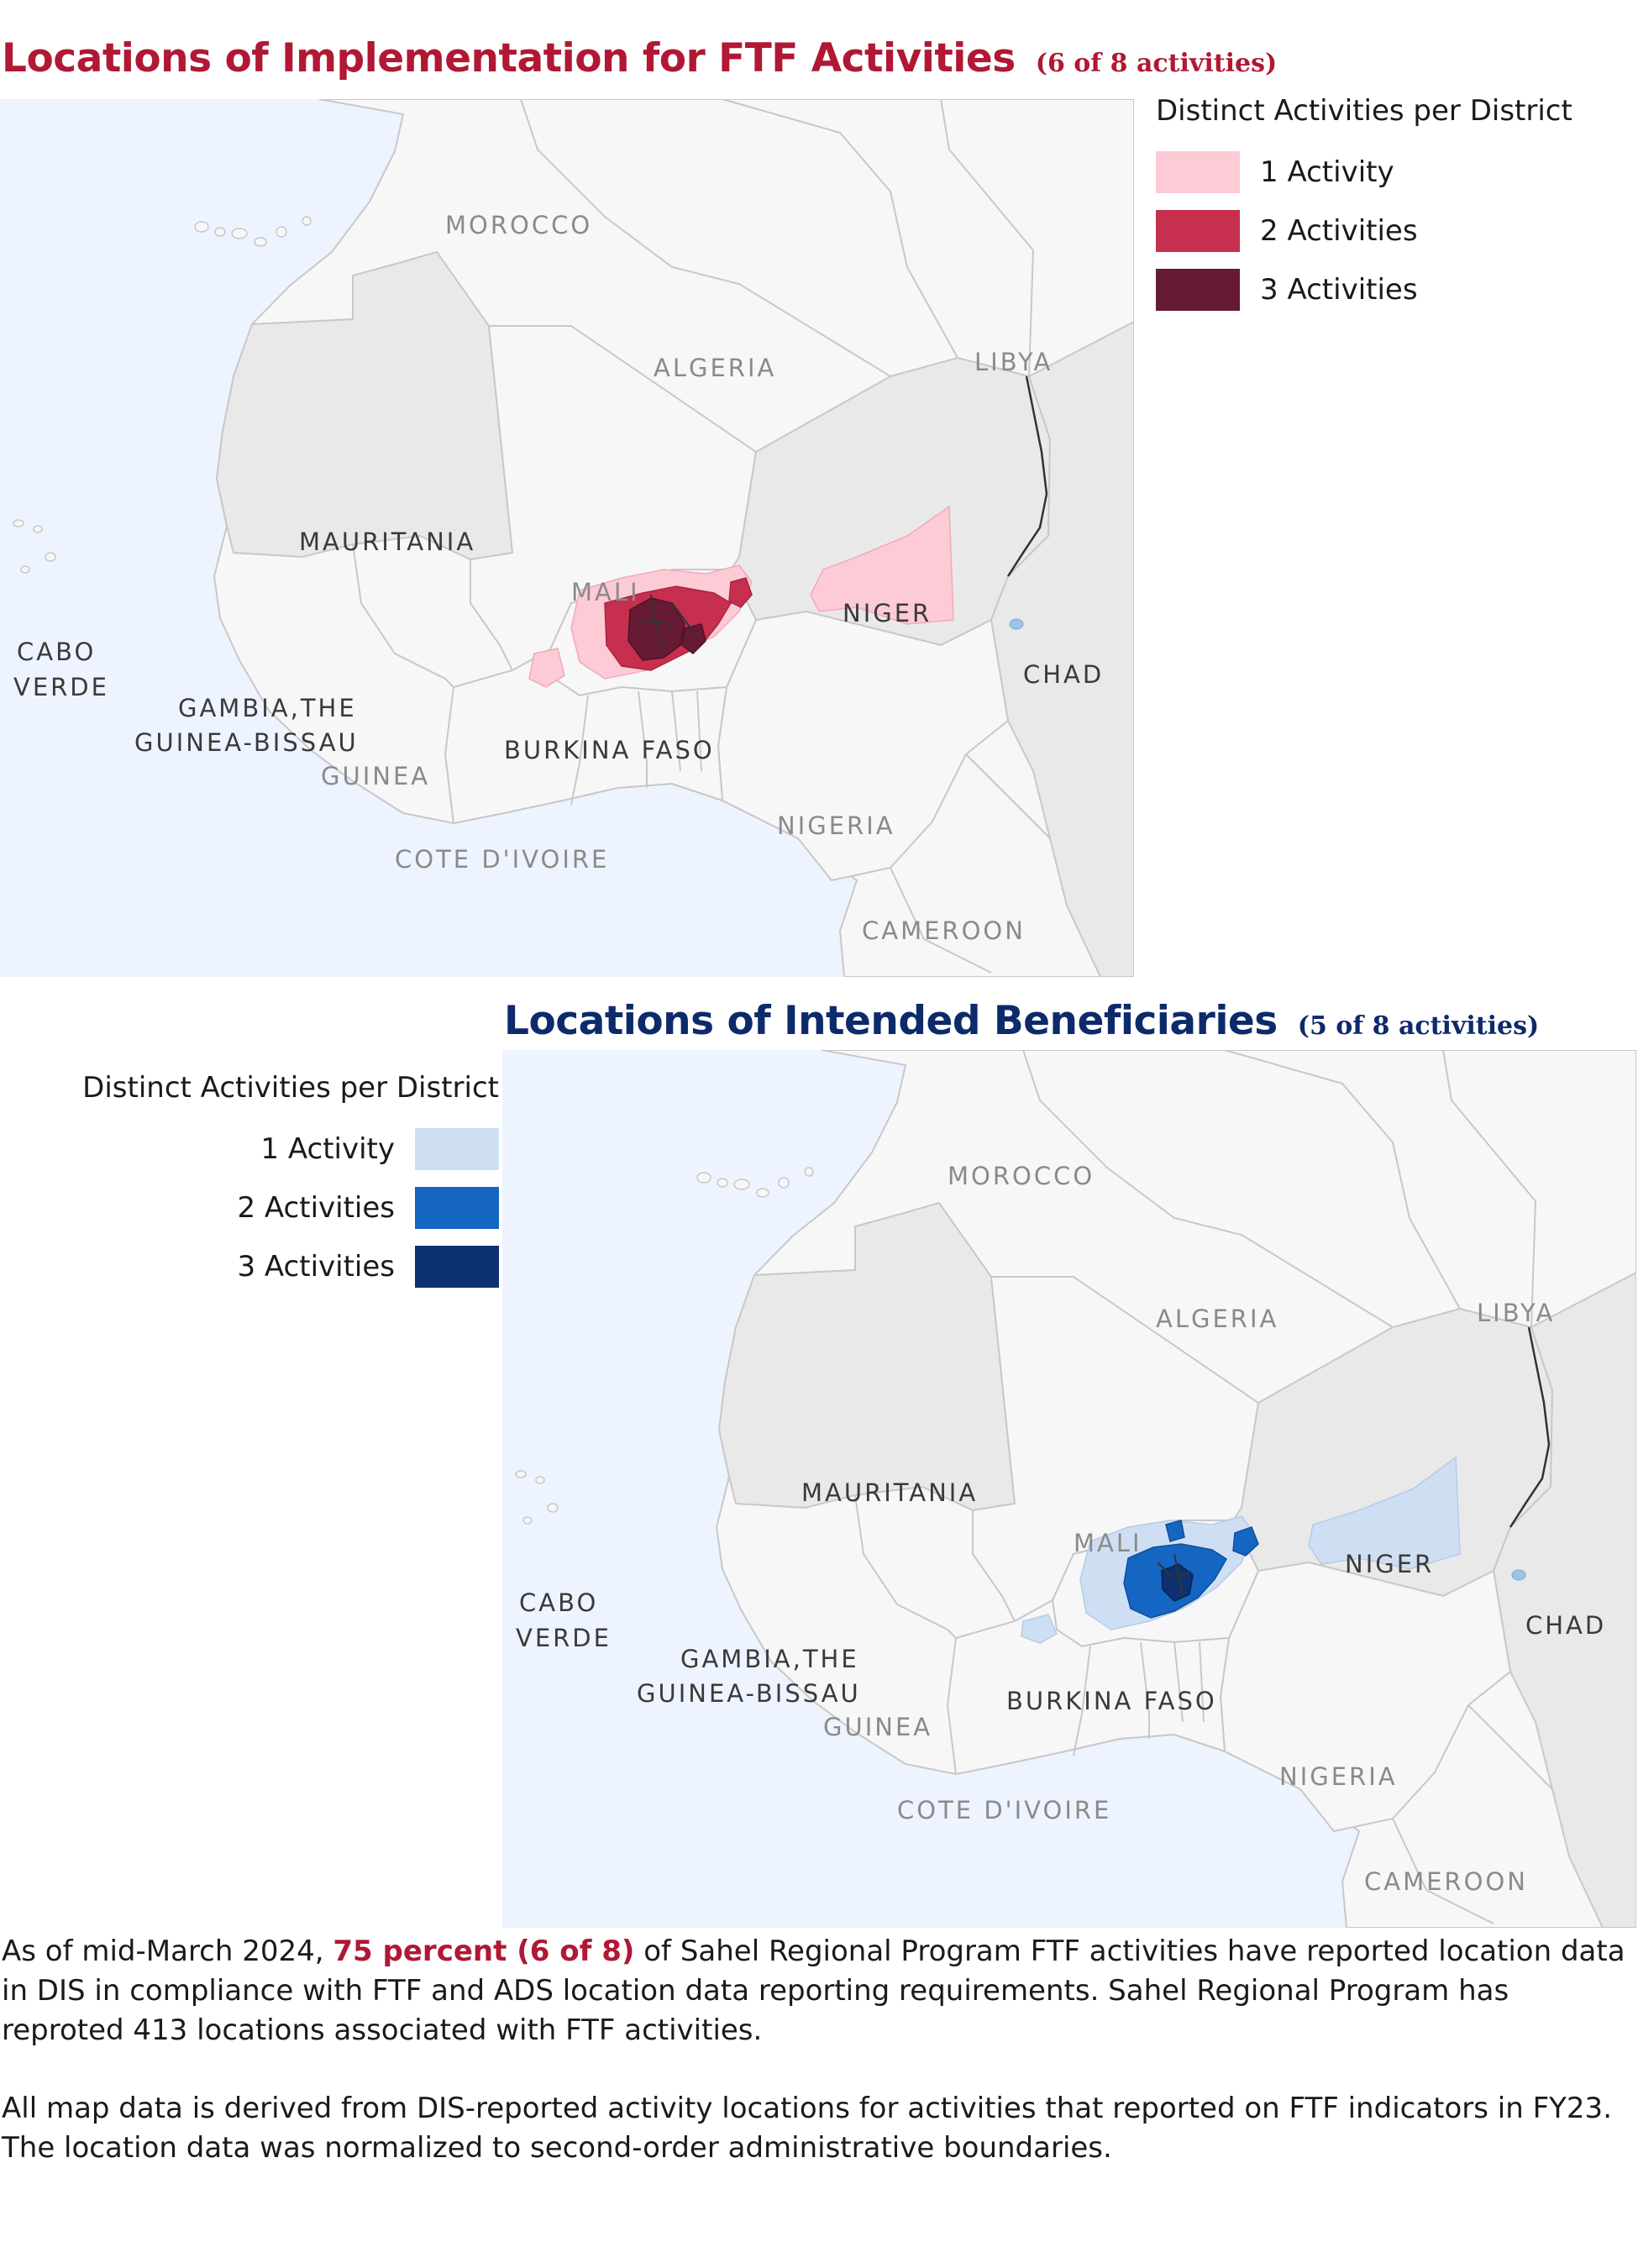 The height and width of the screenshot is (2268, 1638). I want to click on map1-legend-item: 3 Activities, so click(1287, 290).